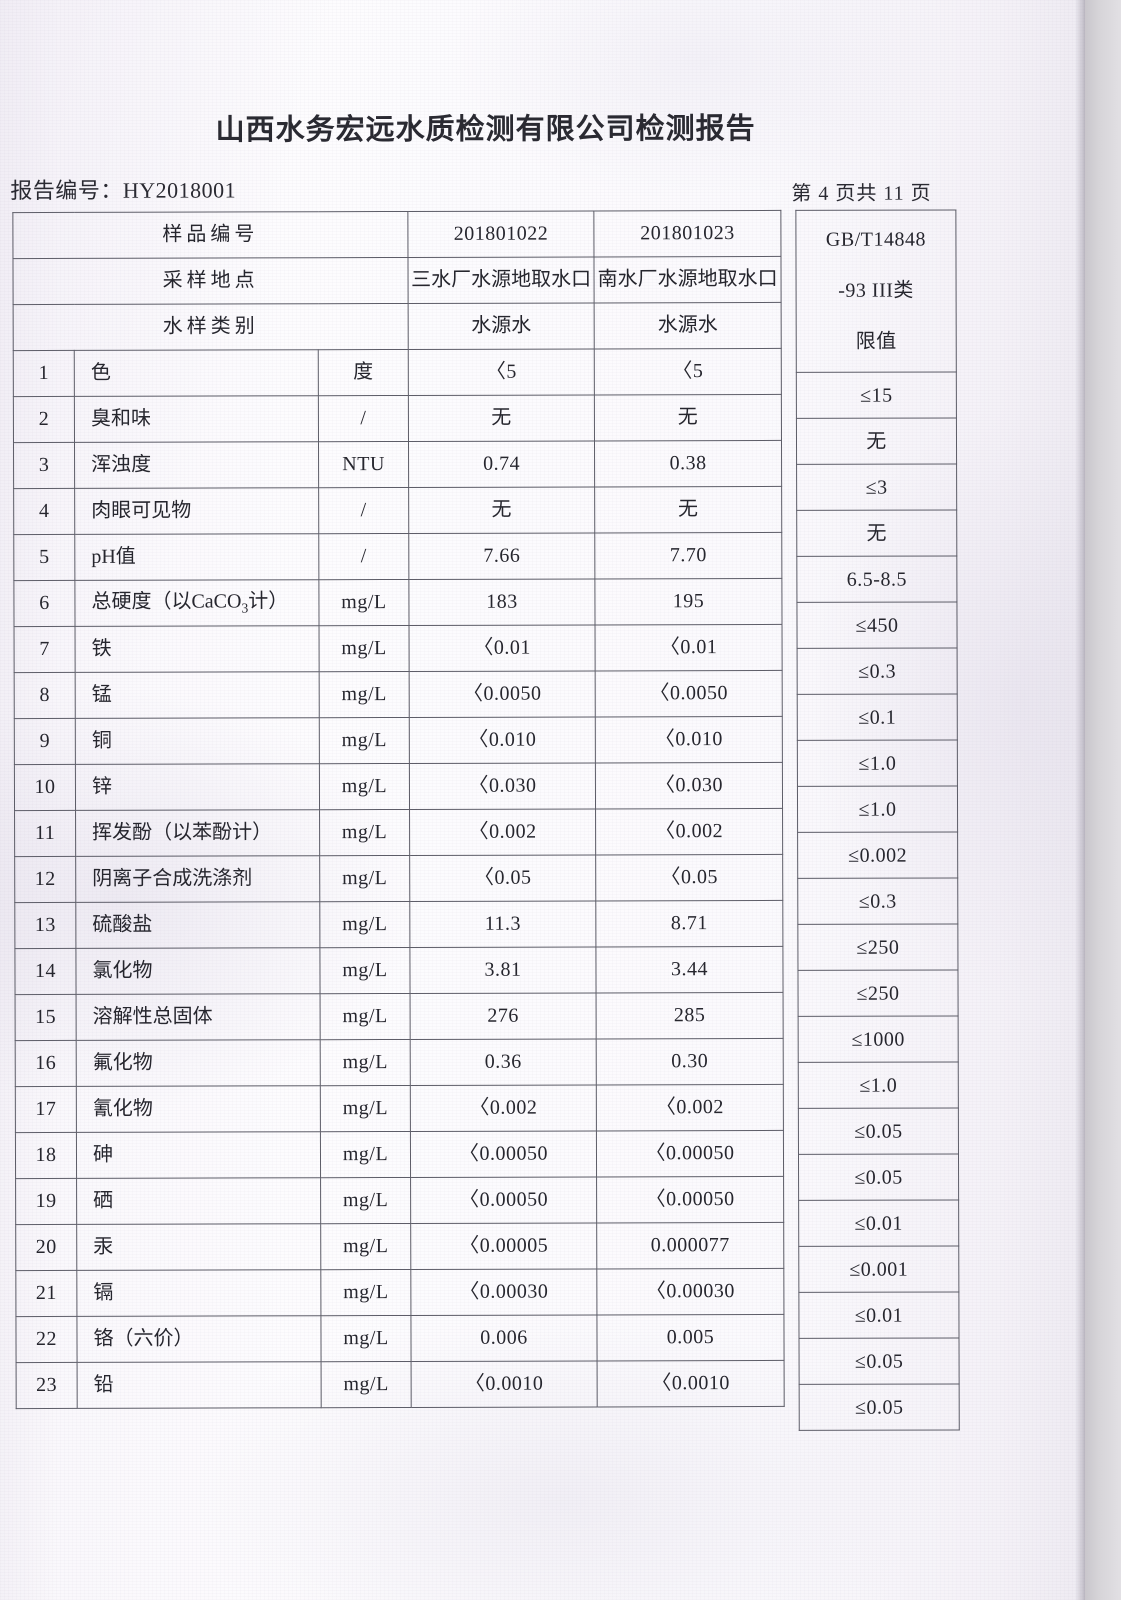  Describe the element at coordinates (690, 1199) in the screenshot. I see `sample-2-value: 〈0.00050` at that location.